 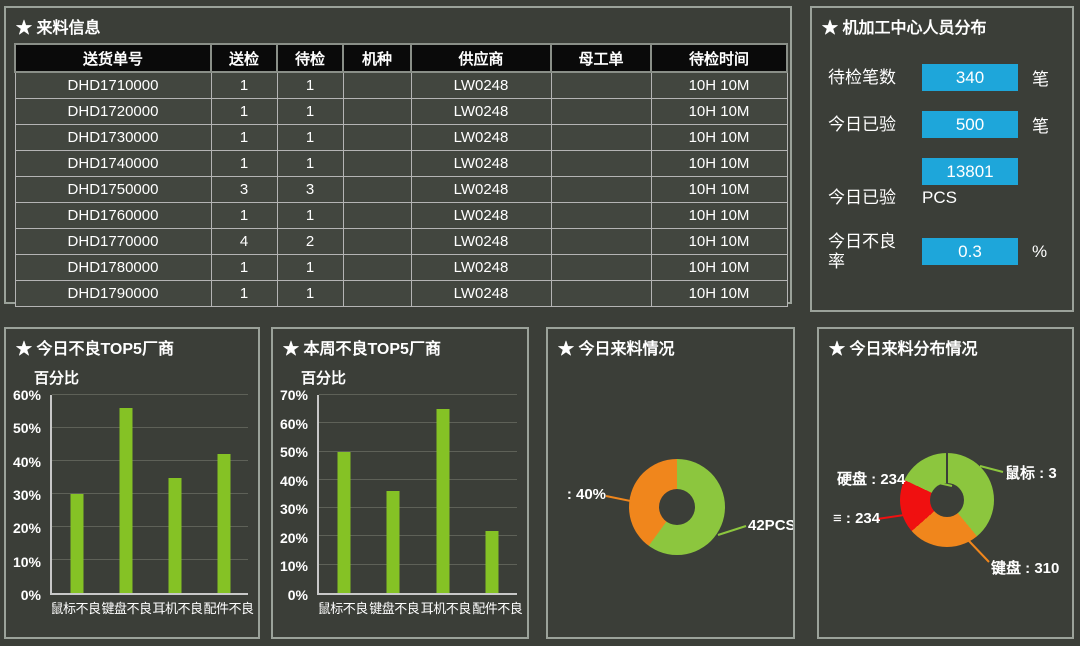 I want to click on column-header: 送检, so click(x=244, y=58).